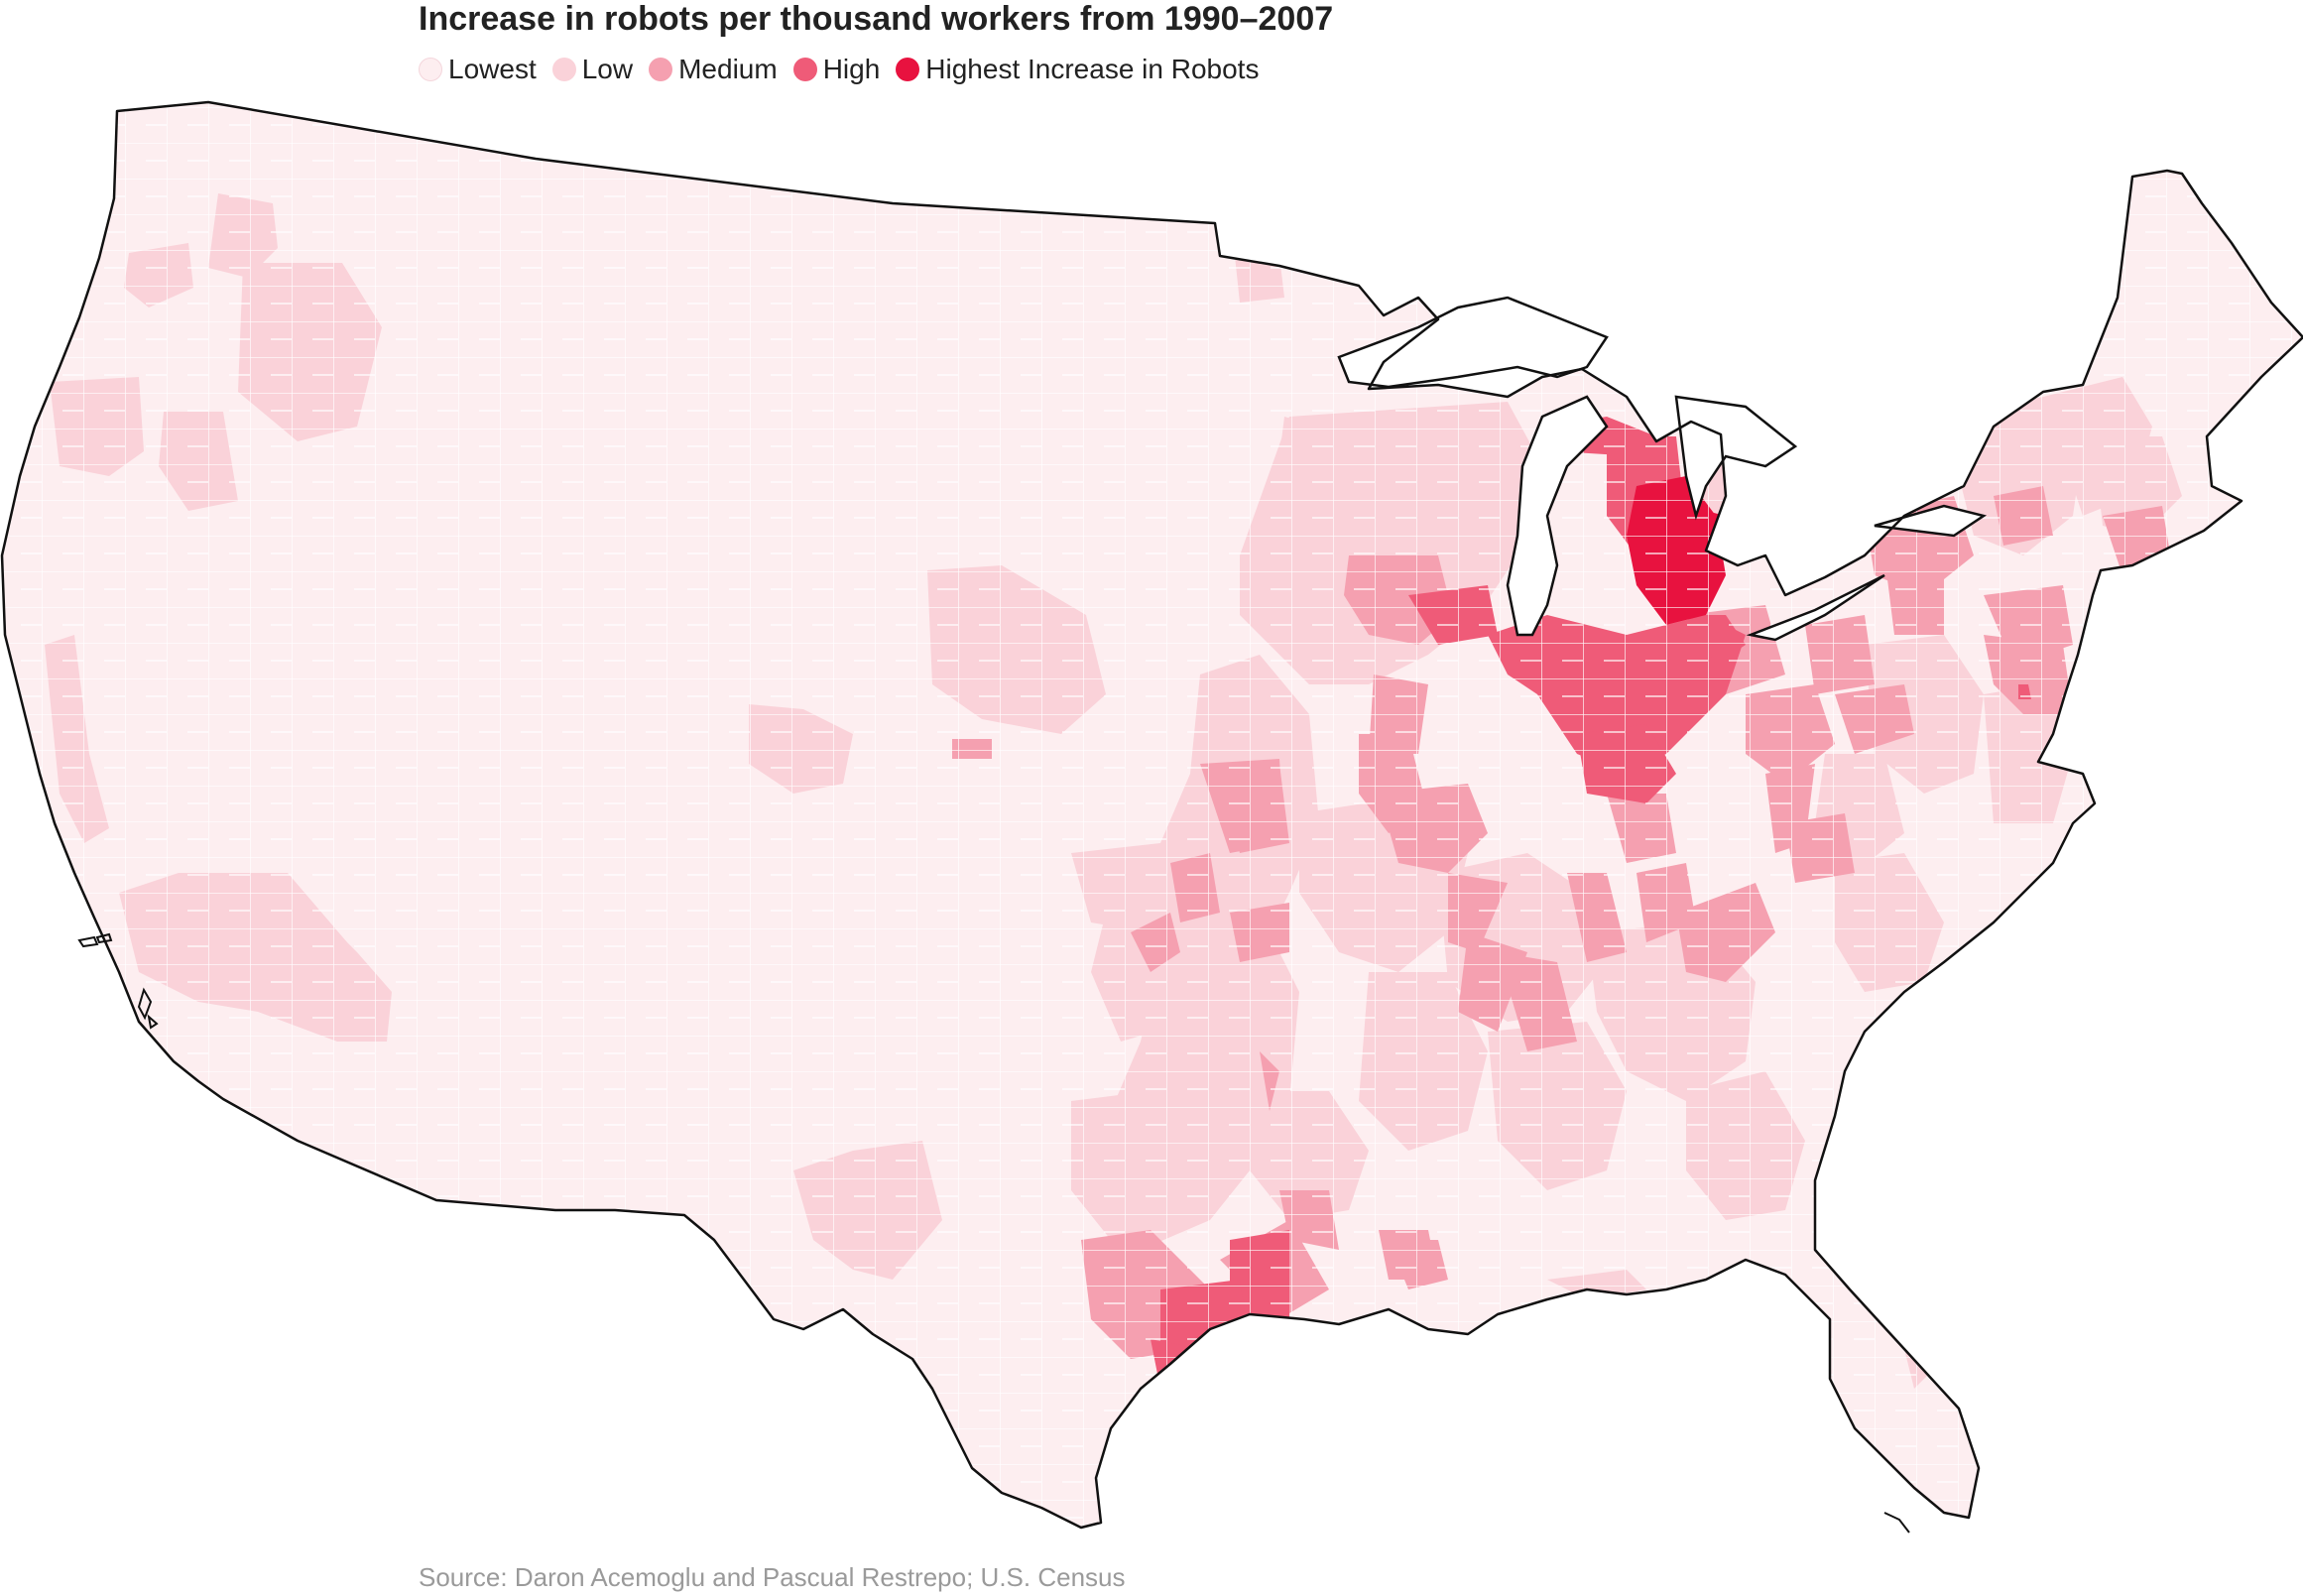 This screenshot has width=2303, height=1596. Describe the element at coordinates (851, 69) in the screenshot. I see `legend-label-high: High` at that location.